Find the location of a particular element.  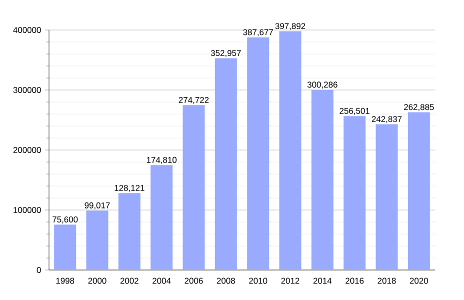

x-tick-label: 2002 is located at coordinates (129, 281).